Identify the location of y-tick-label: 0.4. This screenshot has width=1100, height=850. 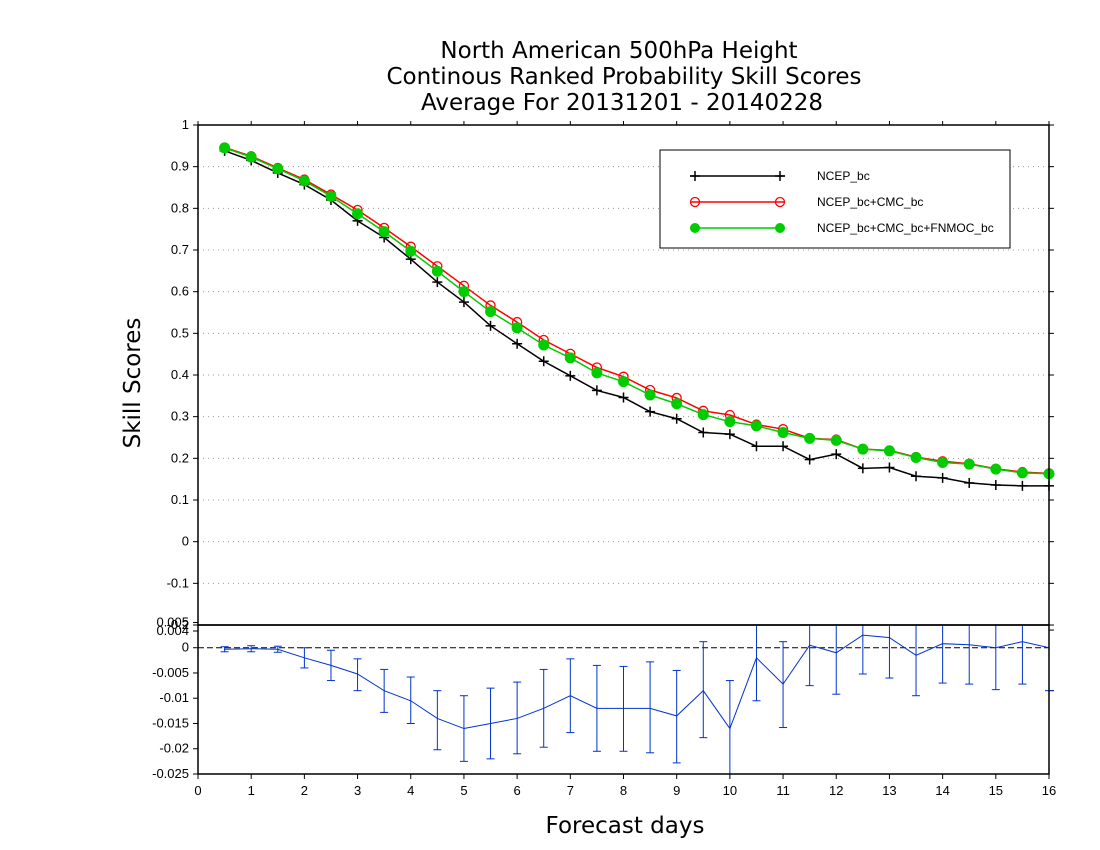
(180, 374).